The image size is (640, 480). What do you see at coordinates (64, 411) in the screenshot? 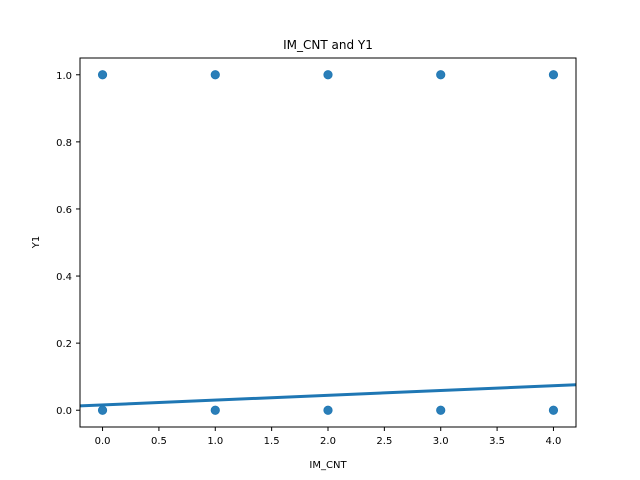
I see `y-tick-label: 0.0` at bounding box center [64, 411].